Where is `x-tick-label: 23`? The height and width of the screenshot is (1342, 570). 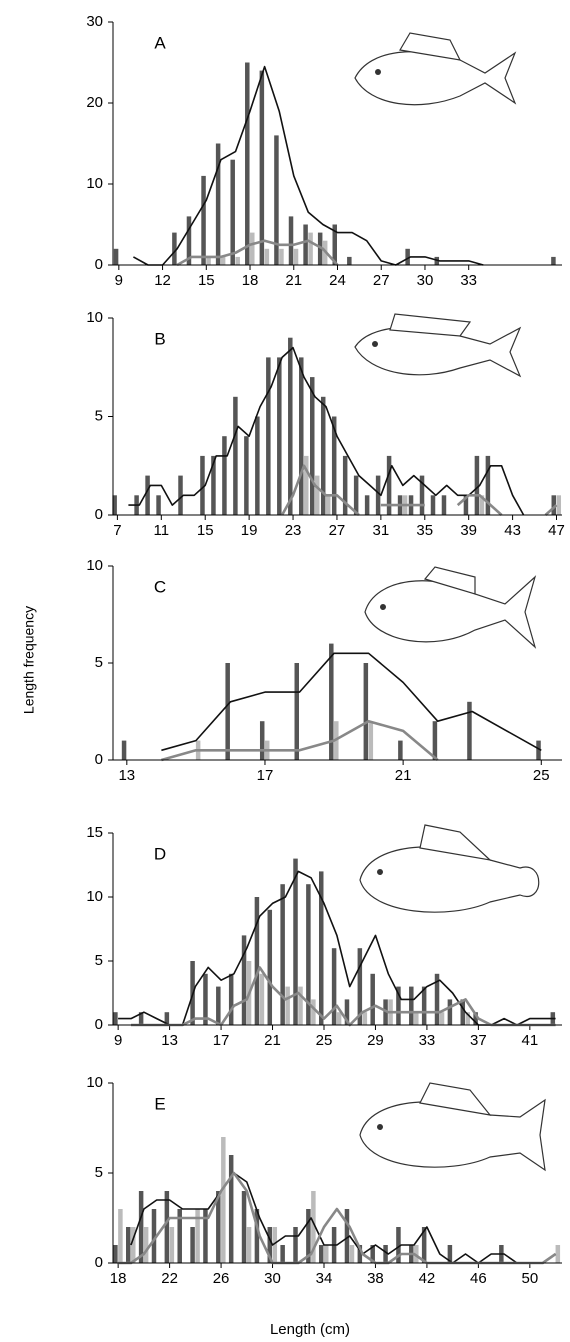 x-tick-label: 23 is located at coordinates (293, 530).